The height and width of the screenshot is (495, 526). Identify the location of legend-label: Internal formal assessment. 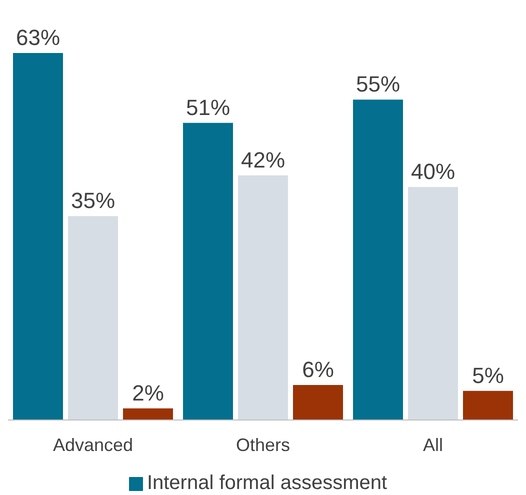
(267, 483).